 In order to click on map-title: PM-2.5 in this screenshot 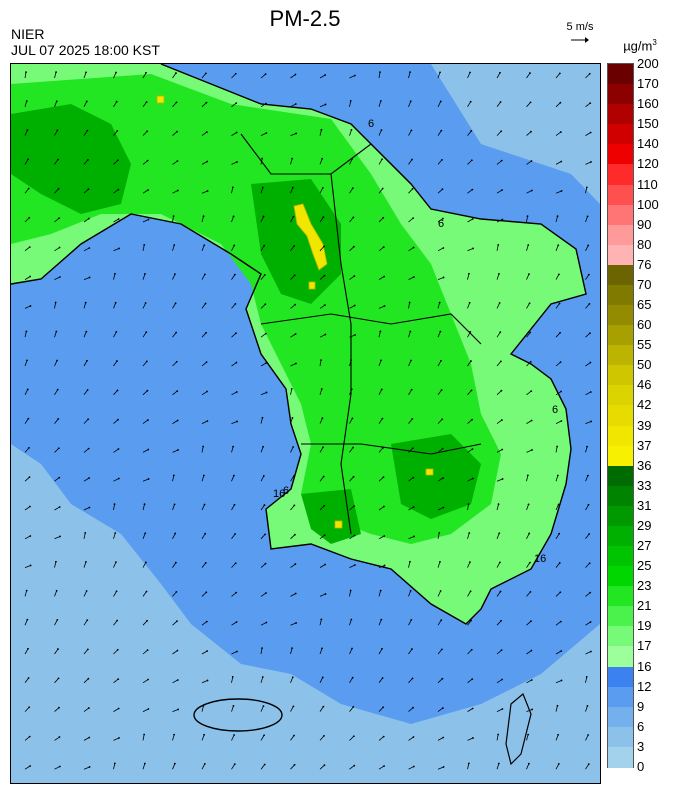, I will do `click(305, 18)`.